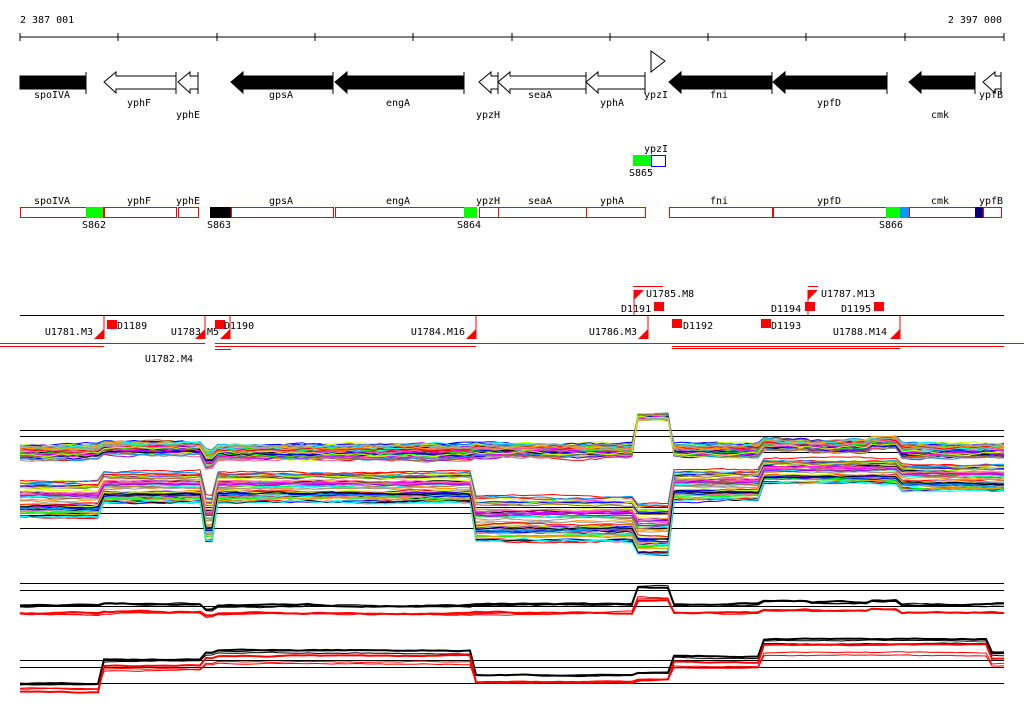 Image resolution: width=1024 pixels, height=714 pixels. Describe the element at coordinates (438, 332) in the screenshot. I see `segment-up-label: U1784.M16` at that location.